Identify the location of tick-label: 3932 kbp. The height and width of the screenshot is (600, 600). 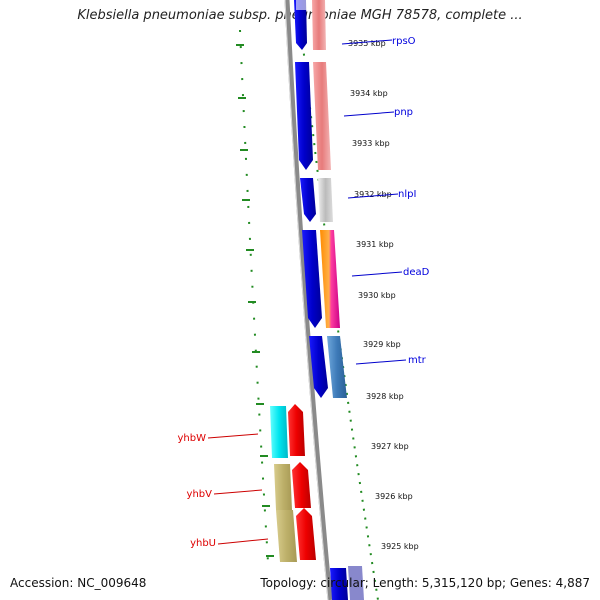
(373, 194).